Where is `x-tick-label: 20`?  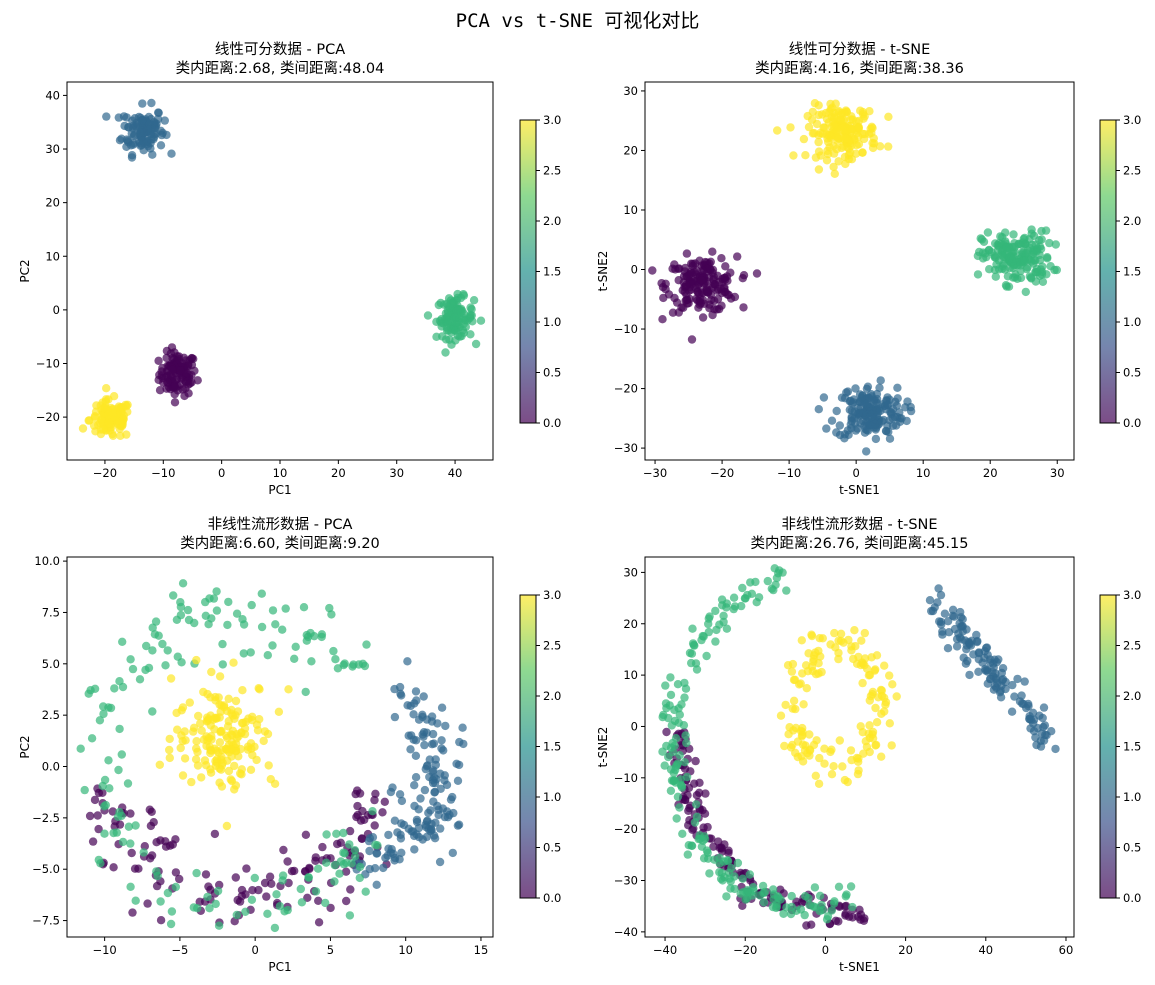 x-tick-label: 20 is located at coordinates (905, 950).